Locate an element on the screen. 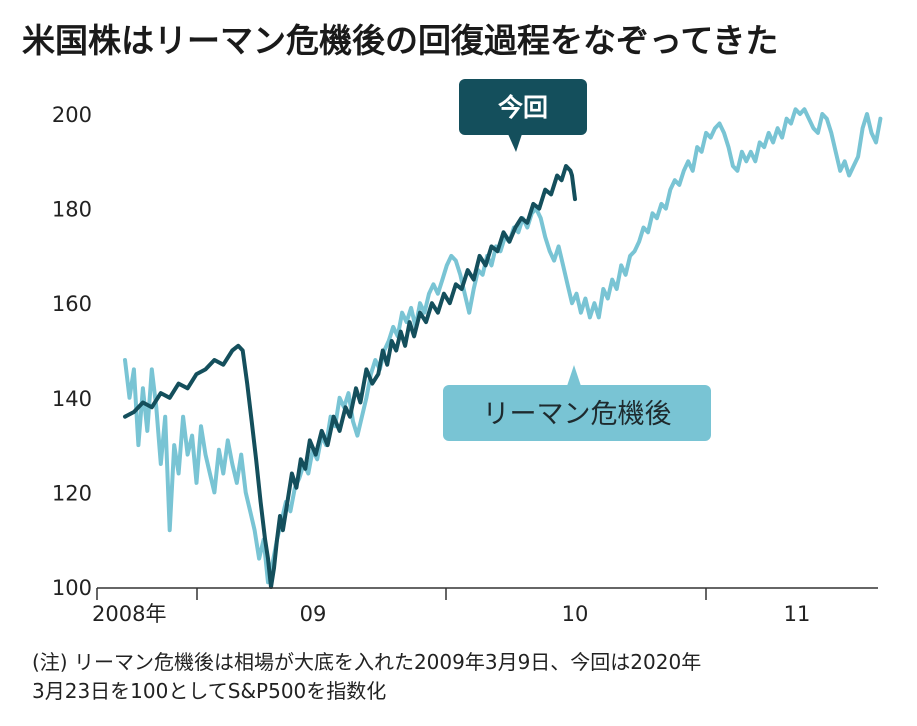 The image size is (917, 726). callout-lehman-label: リーマン危機後 is located at coordinates (577, 414).